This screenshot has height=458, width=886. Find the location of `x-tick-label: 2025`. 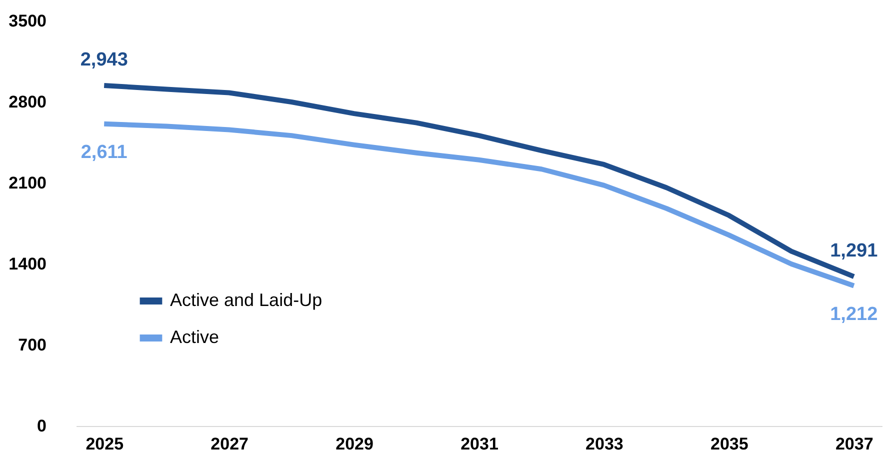

x-tick-label: 2025 is located at coordinates (105, 444).